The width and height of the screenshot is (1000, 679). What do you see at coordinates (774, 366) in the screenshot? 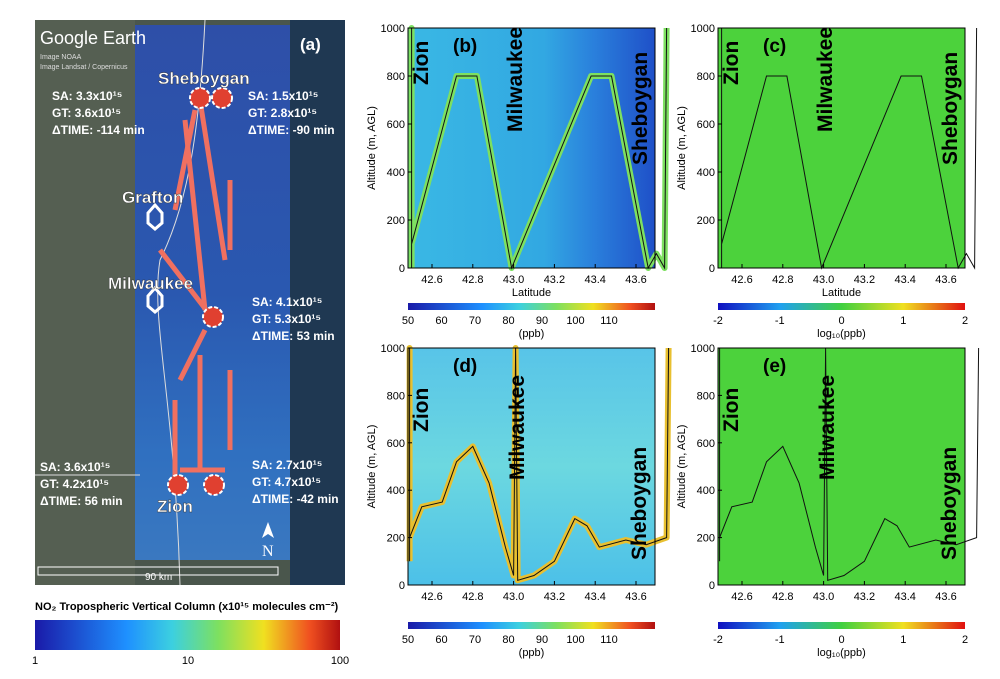
I see `panel-label: (e)` at bounding box center [774, 366].